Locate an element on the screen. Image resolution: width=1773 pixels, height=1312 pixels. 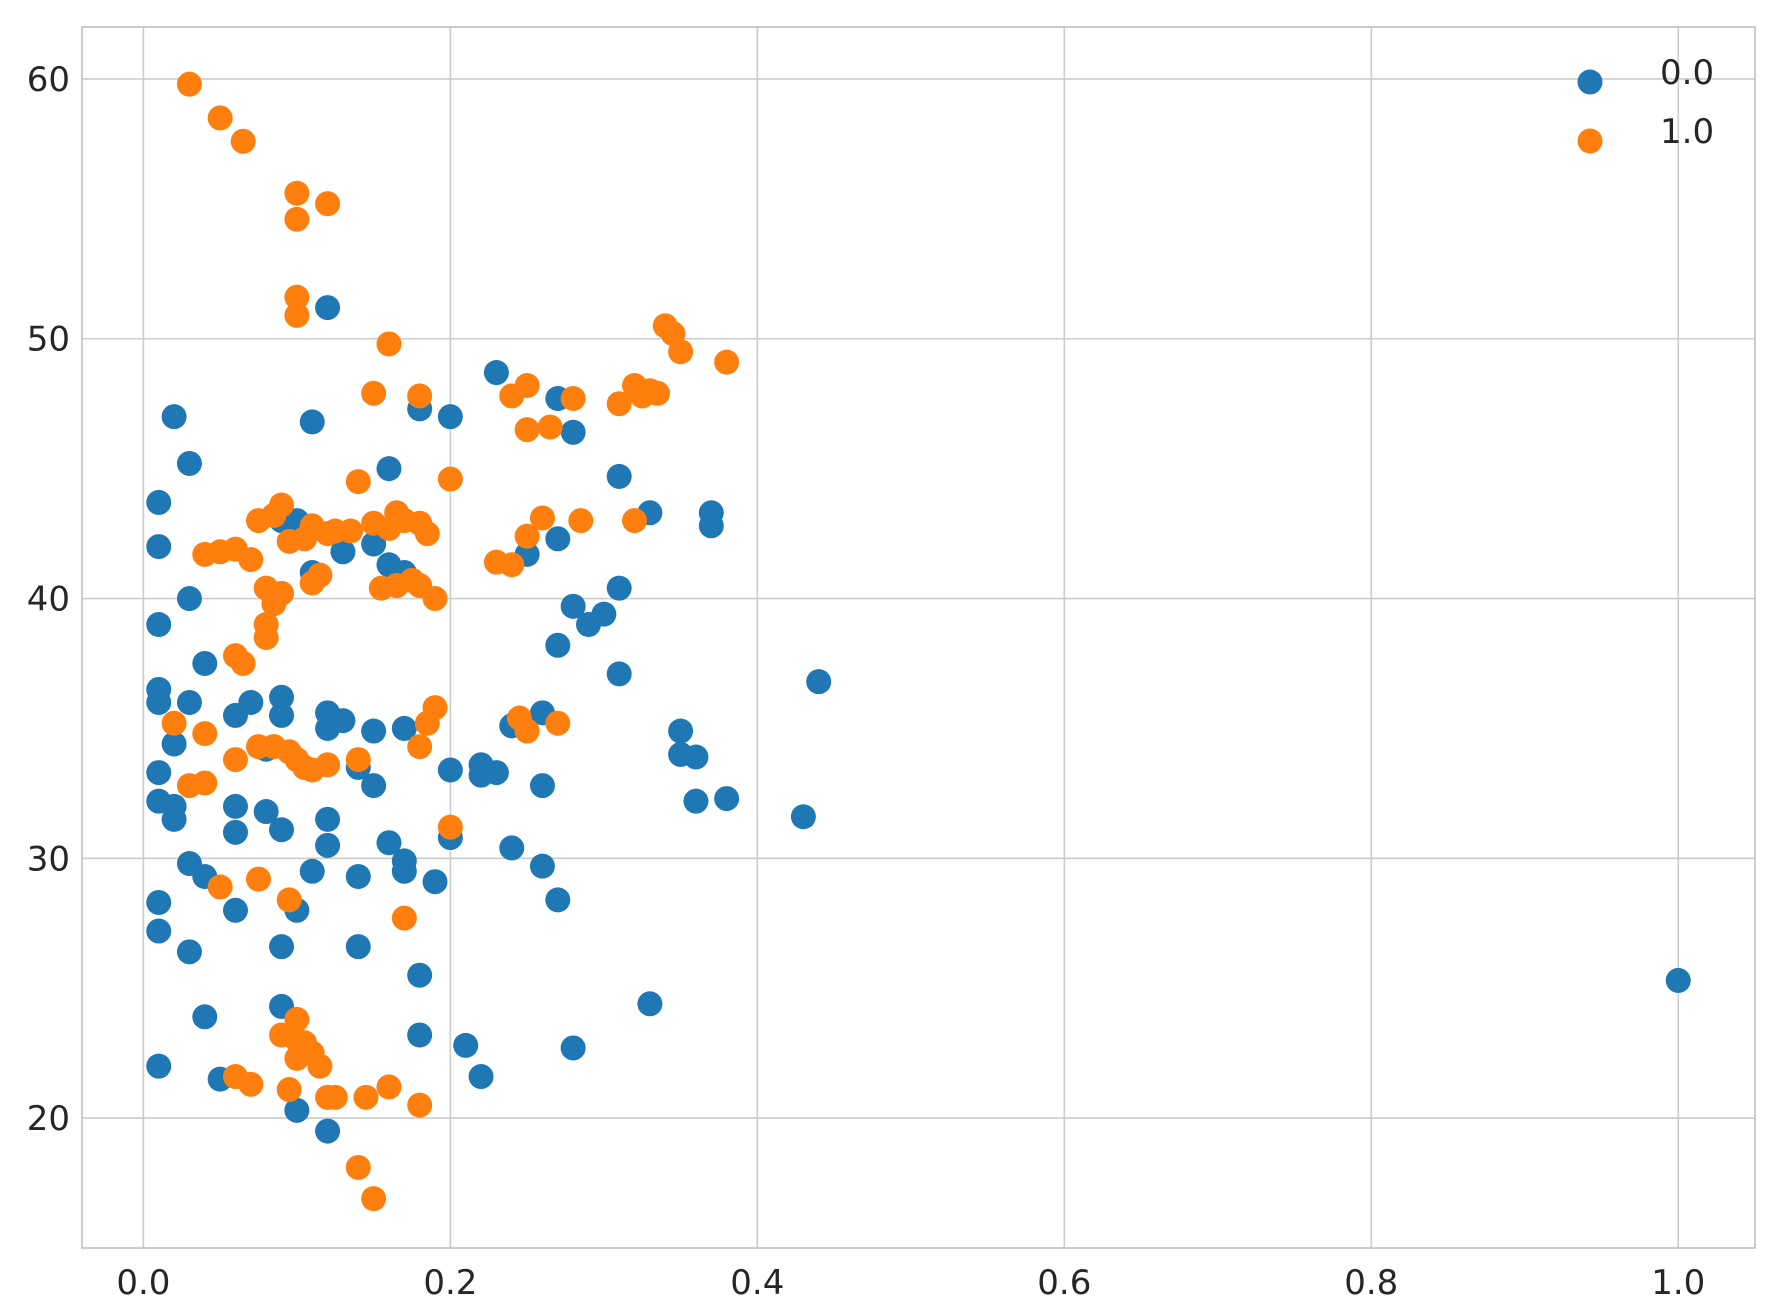
legend-label: 1.0 is located at coordinates (1687, 132).